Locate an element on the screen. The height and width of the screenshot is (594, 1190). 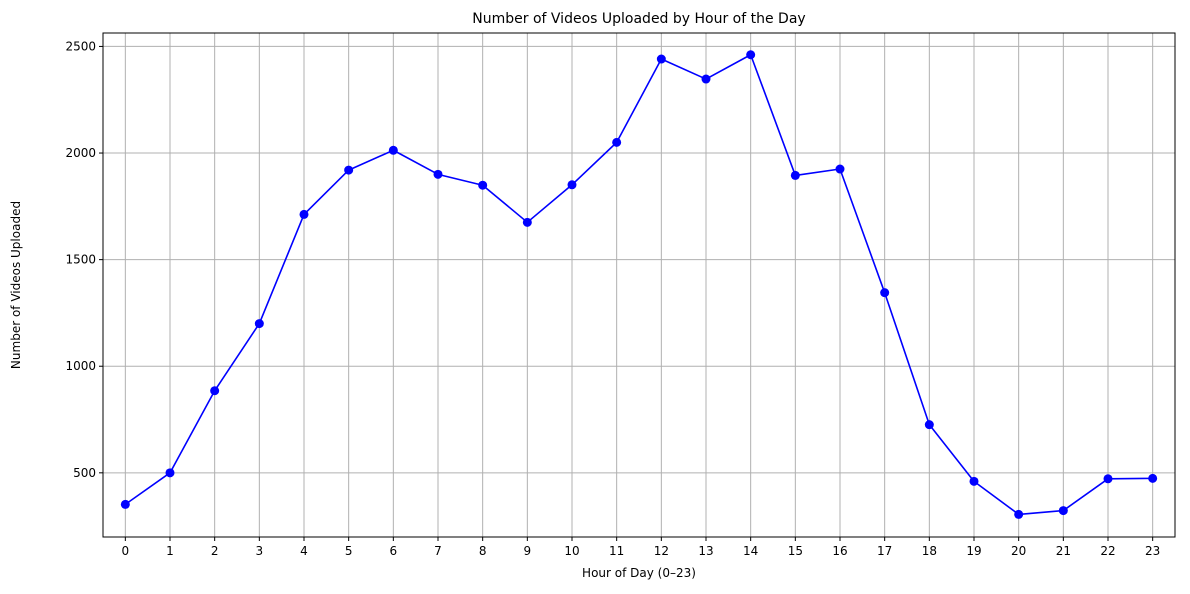
x-tick-label: 17 is located at coordinates (884, 551).